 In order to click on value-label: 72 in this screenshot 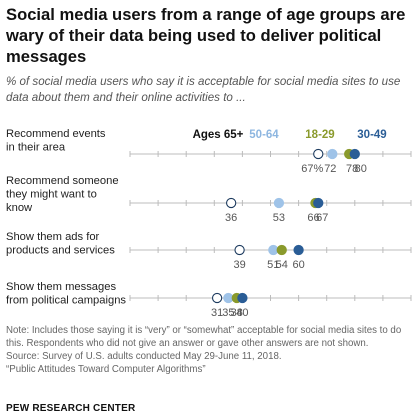, I will do `click(330, 169)`.